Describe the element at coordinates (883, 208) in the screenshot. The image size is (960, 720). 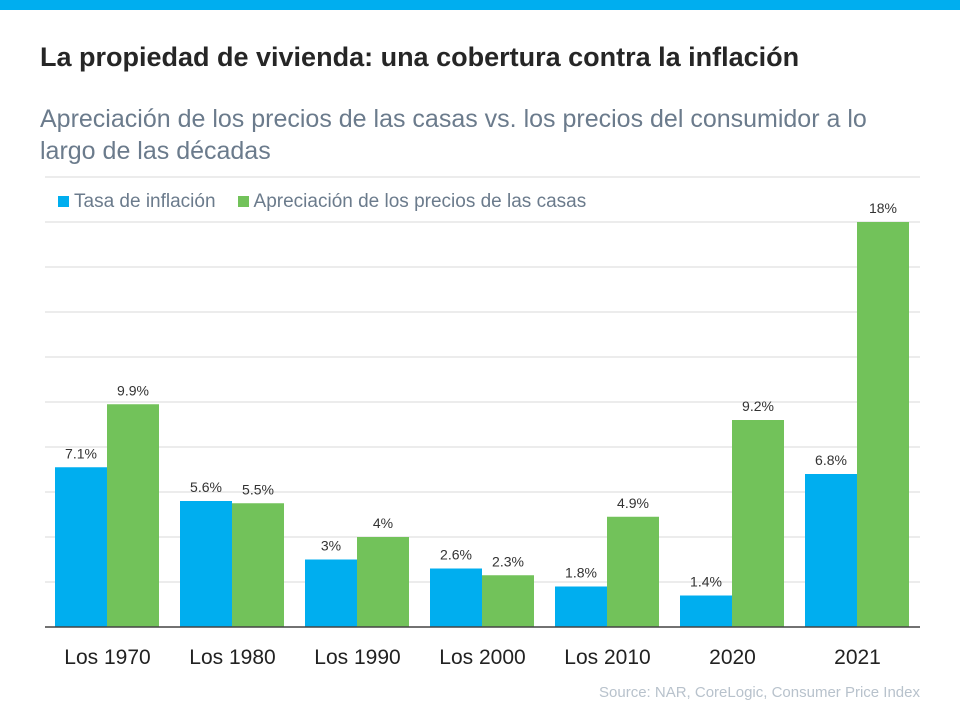
I see `data-label: 18%` at that location.